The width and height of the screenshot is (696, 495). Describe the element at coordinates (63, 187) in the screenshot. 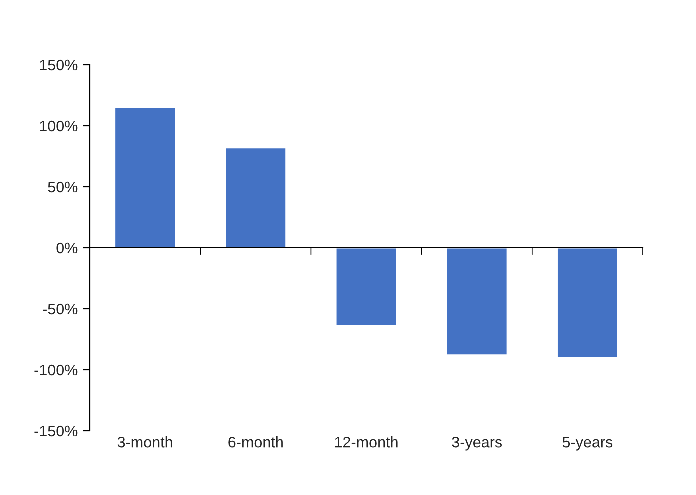

I see `y-tick-label: 50%` at that location.